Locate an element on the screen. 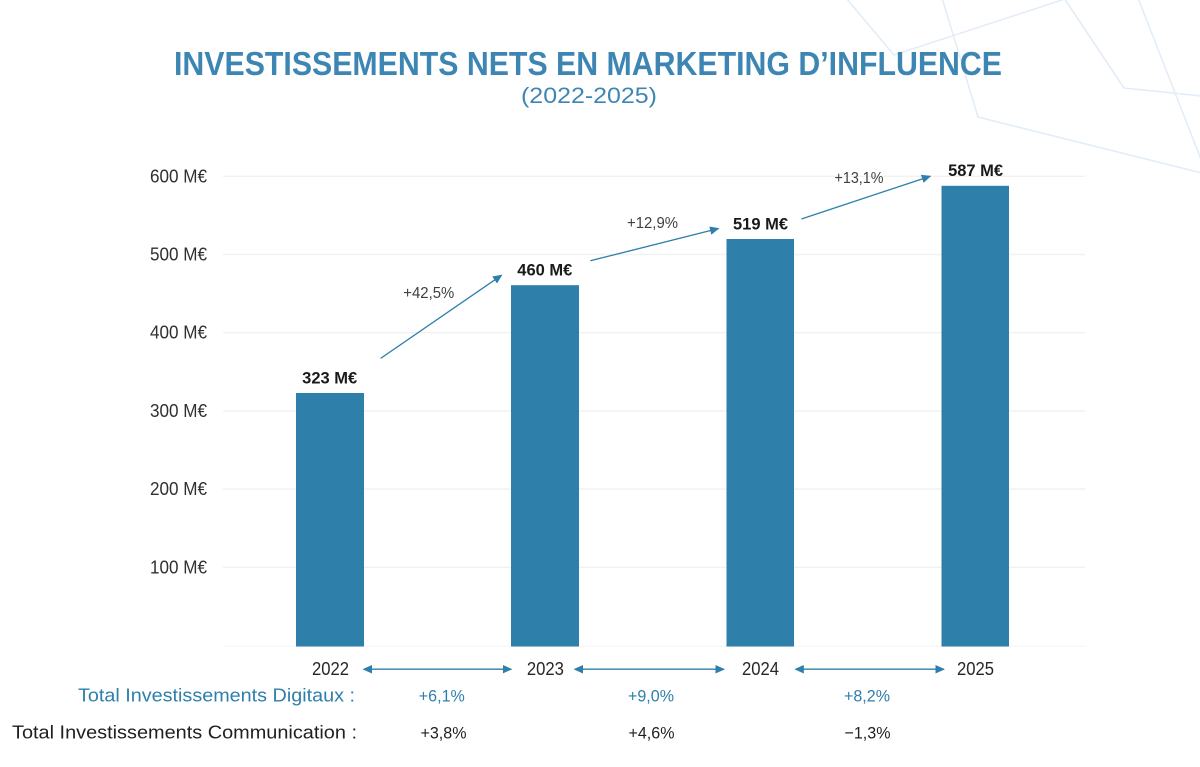 Image resolution: width=1200 pixels, height=767 pixels. svg-text: −1,3% is located at coordinates (868, 733).